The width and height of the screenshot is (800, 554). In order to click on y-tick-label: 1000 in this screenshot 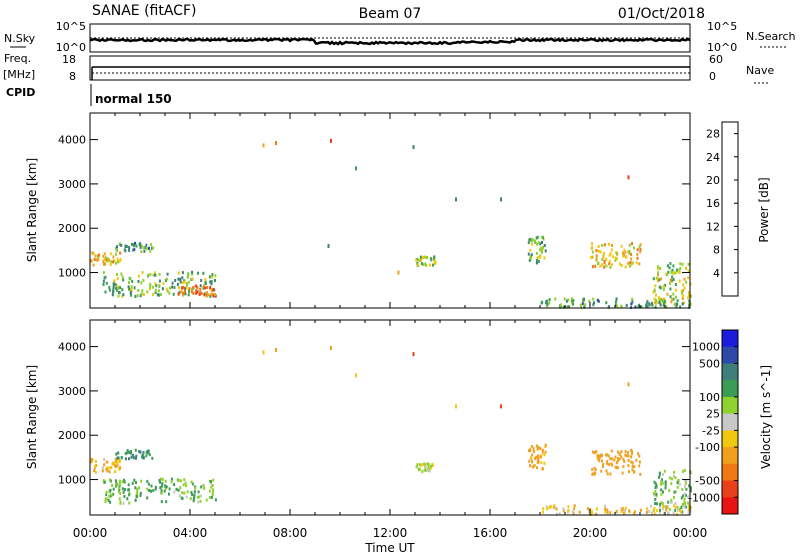, I will do `click(72, 480)`.